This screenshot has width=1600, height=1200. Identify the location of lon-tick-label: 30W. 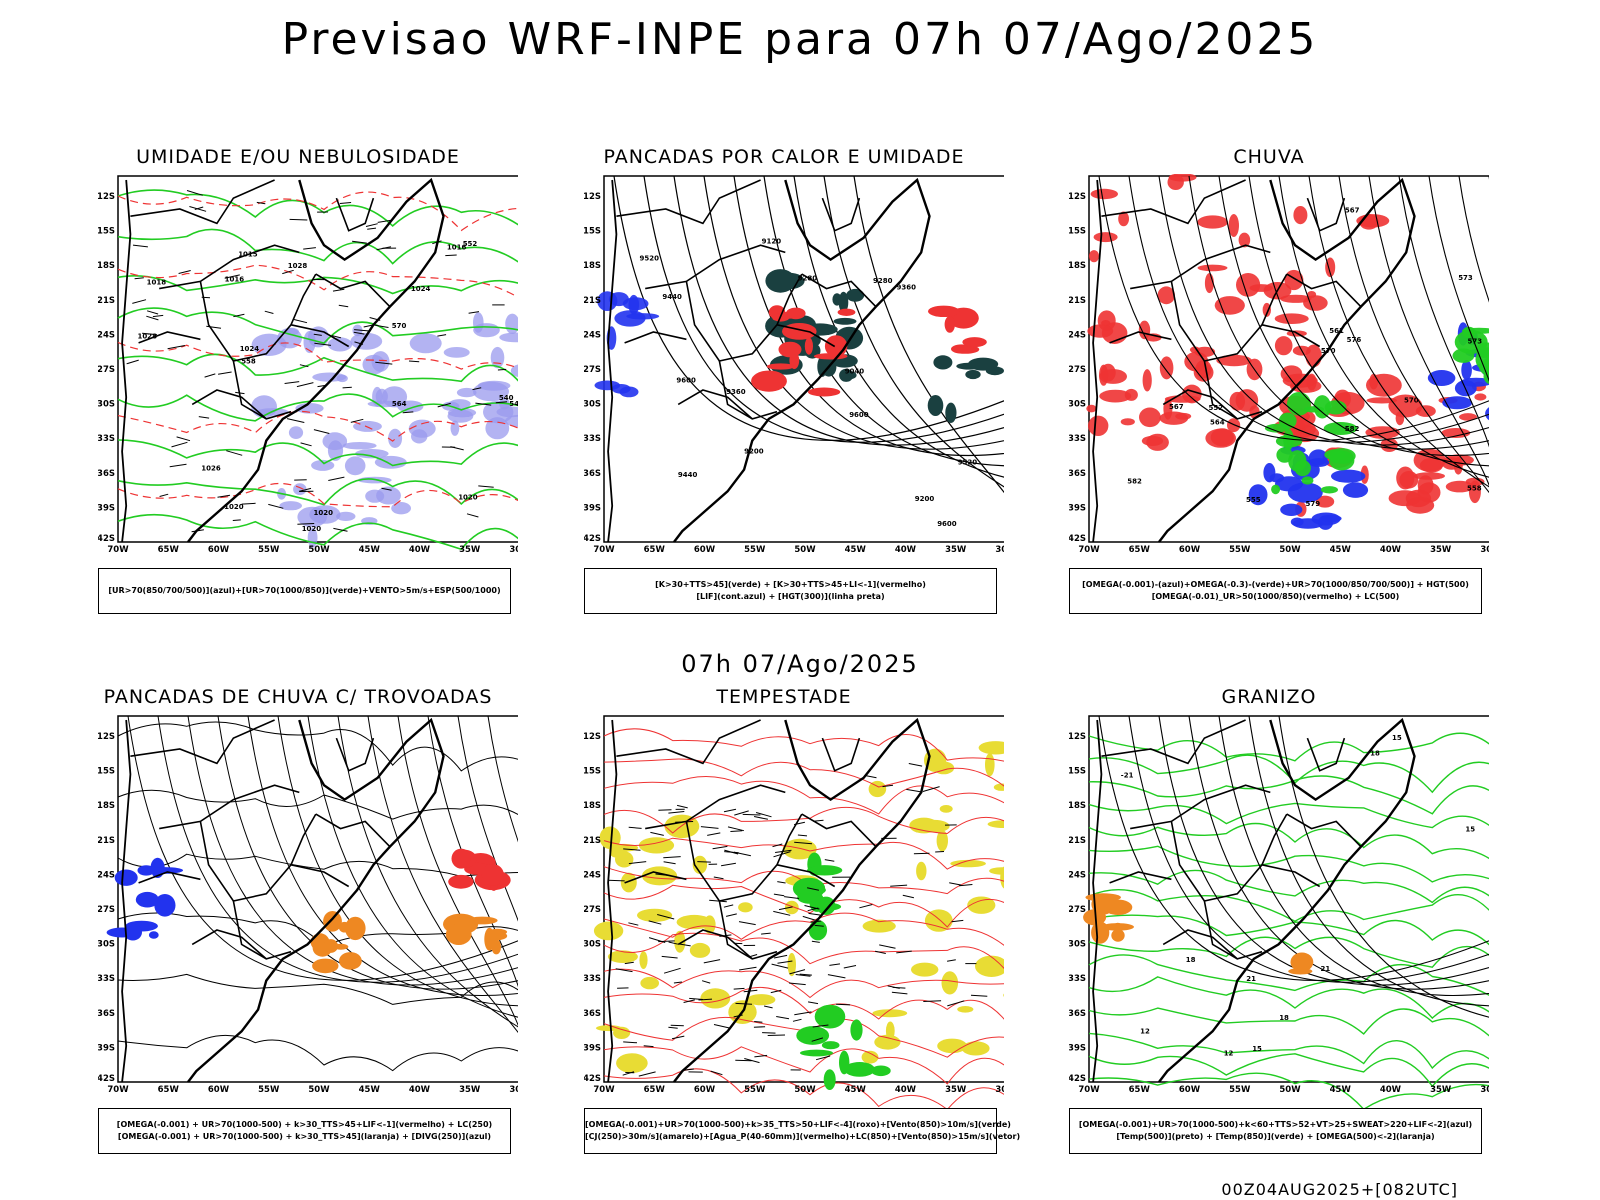
(999, 1090).